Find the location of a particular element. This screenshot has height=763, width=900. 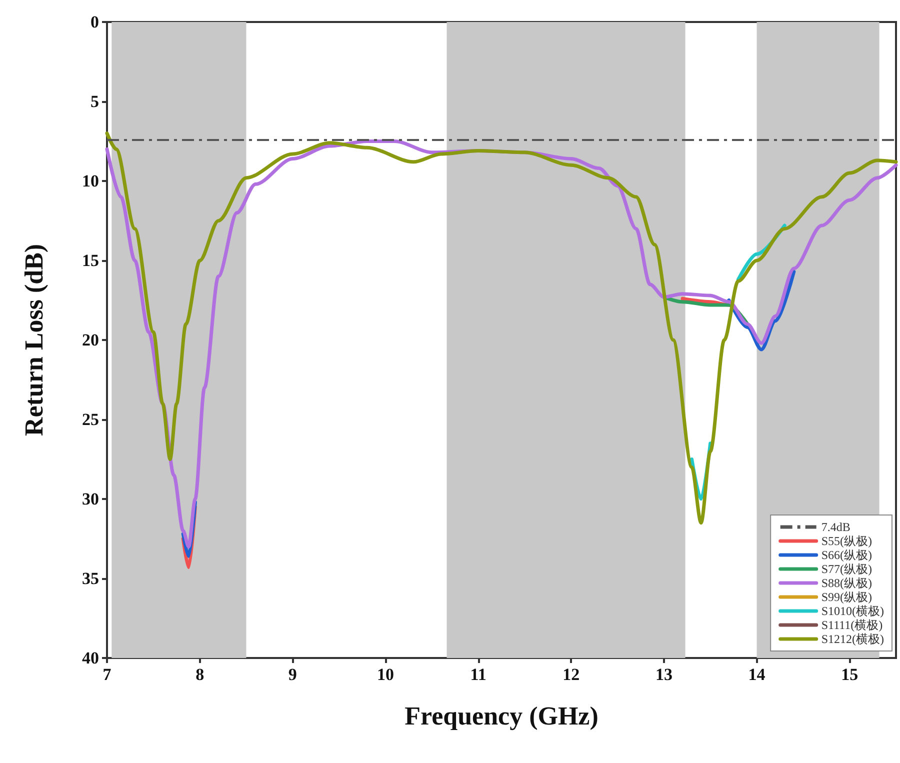

x-tick-label: 9 is located at coordinates (292, 674).